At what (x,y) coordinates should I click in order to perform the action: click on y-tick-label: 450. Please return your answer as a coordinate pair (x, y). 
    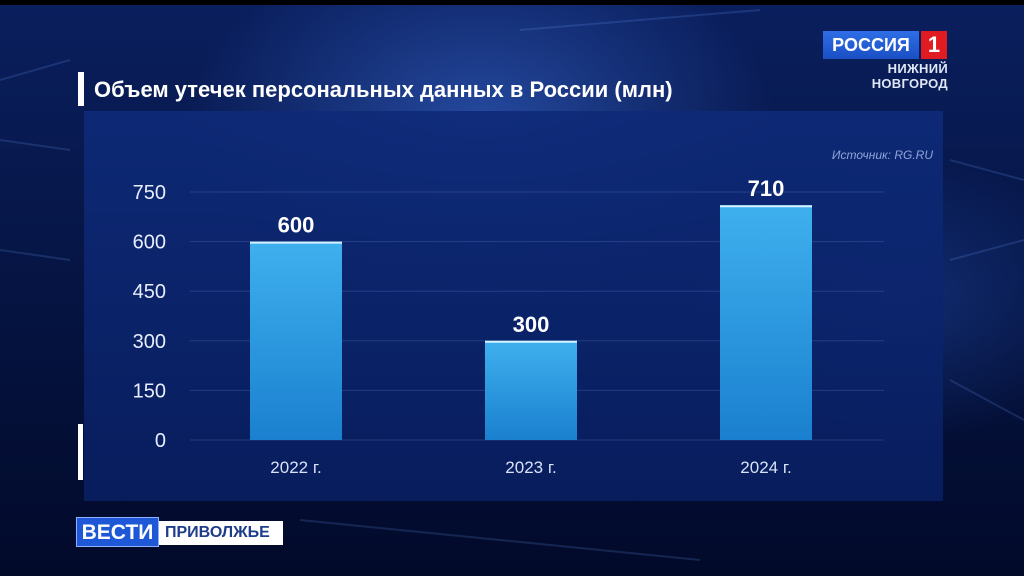
    Looking at the image, I should click on (149, 292).